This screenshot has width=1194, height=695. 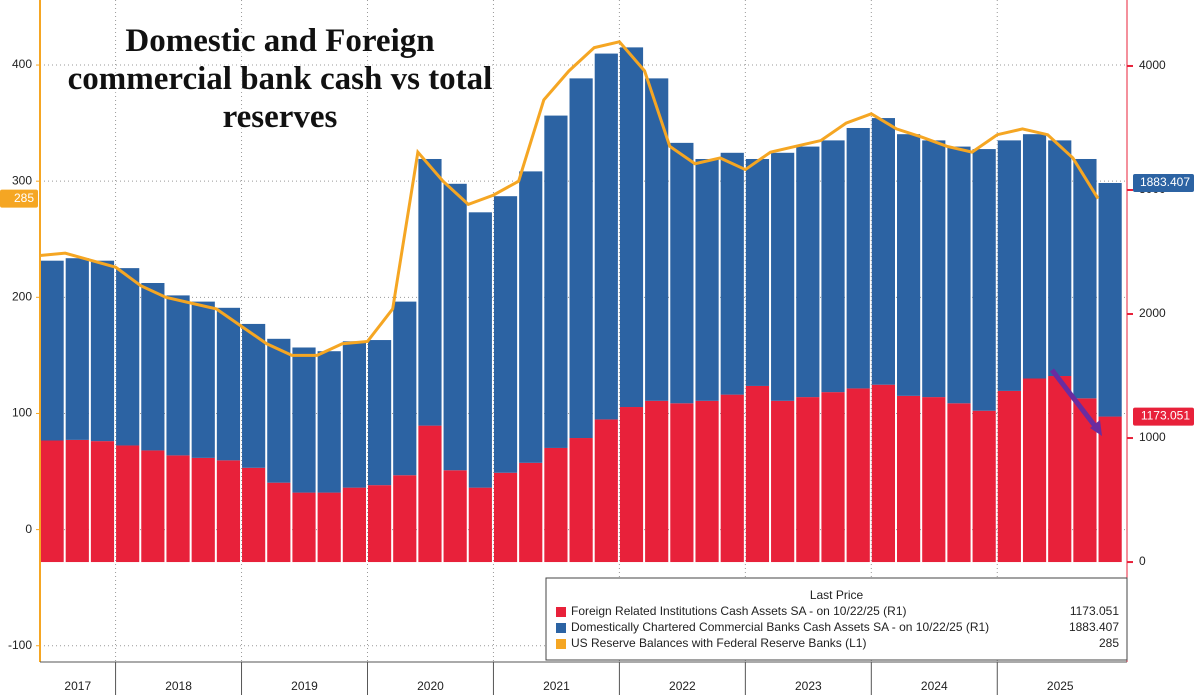 I want to click on y-tick-label: 100, so click(x=22, y=413).